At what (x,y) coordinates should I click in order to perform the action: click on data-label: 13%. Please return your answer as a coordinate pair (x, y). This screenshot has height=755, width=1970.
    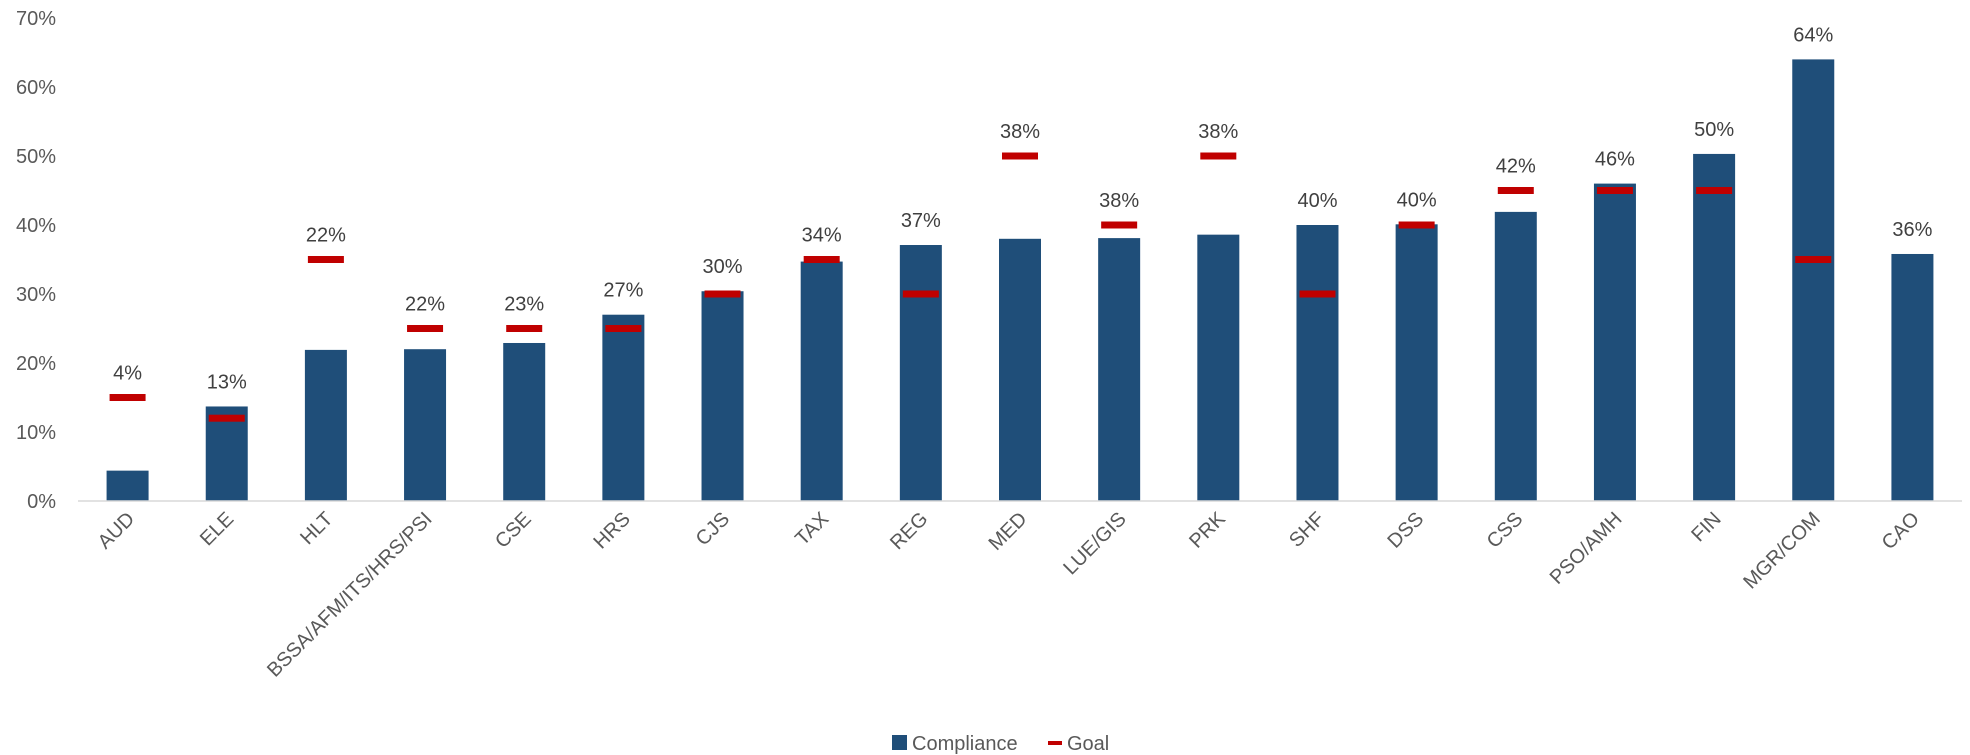
    Looking at the image, I should click on (227, 382).